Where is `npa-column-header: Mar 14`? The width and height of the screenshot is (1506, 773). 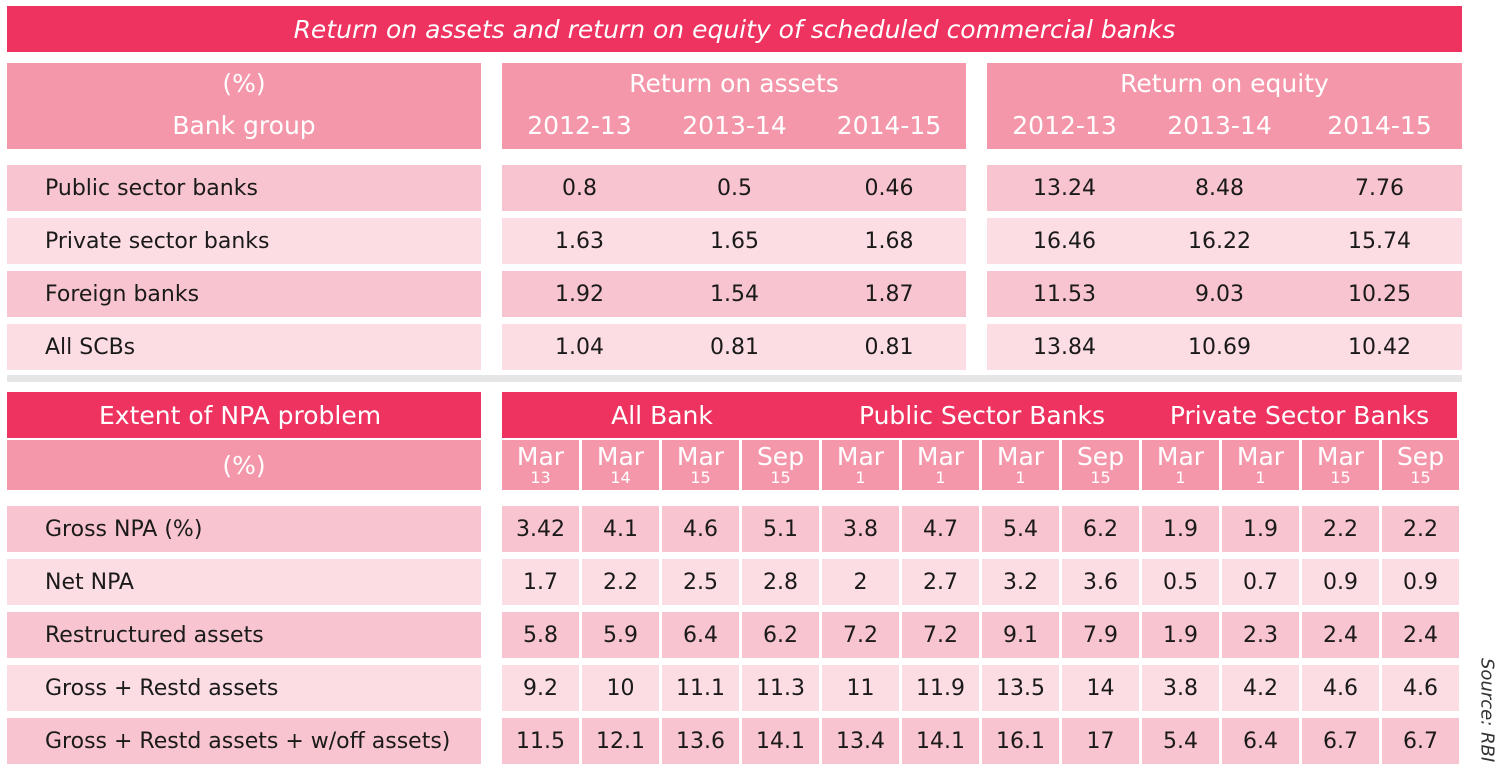
npa-column-header: Mar 14 is located at coordinates (620, 465).